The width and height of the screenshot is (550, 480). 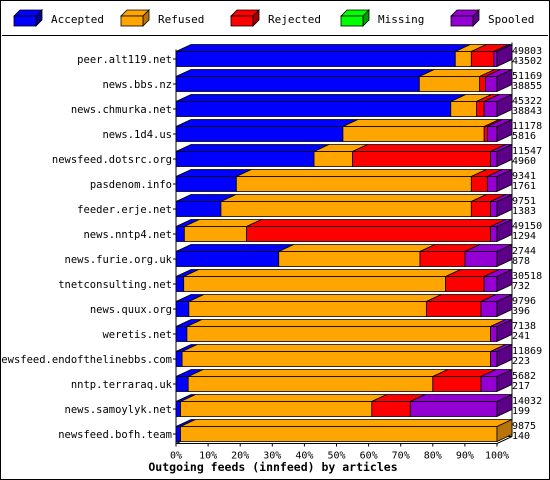 I want to click on x-tick-label: 100%, so click(x=497, y=456).